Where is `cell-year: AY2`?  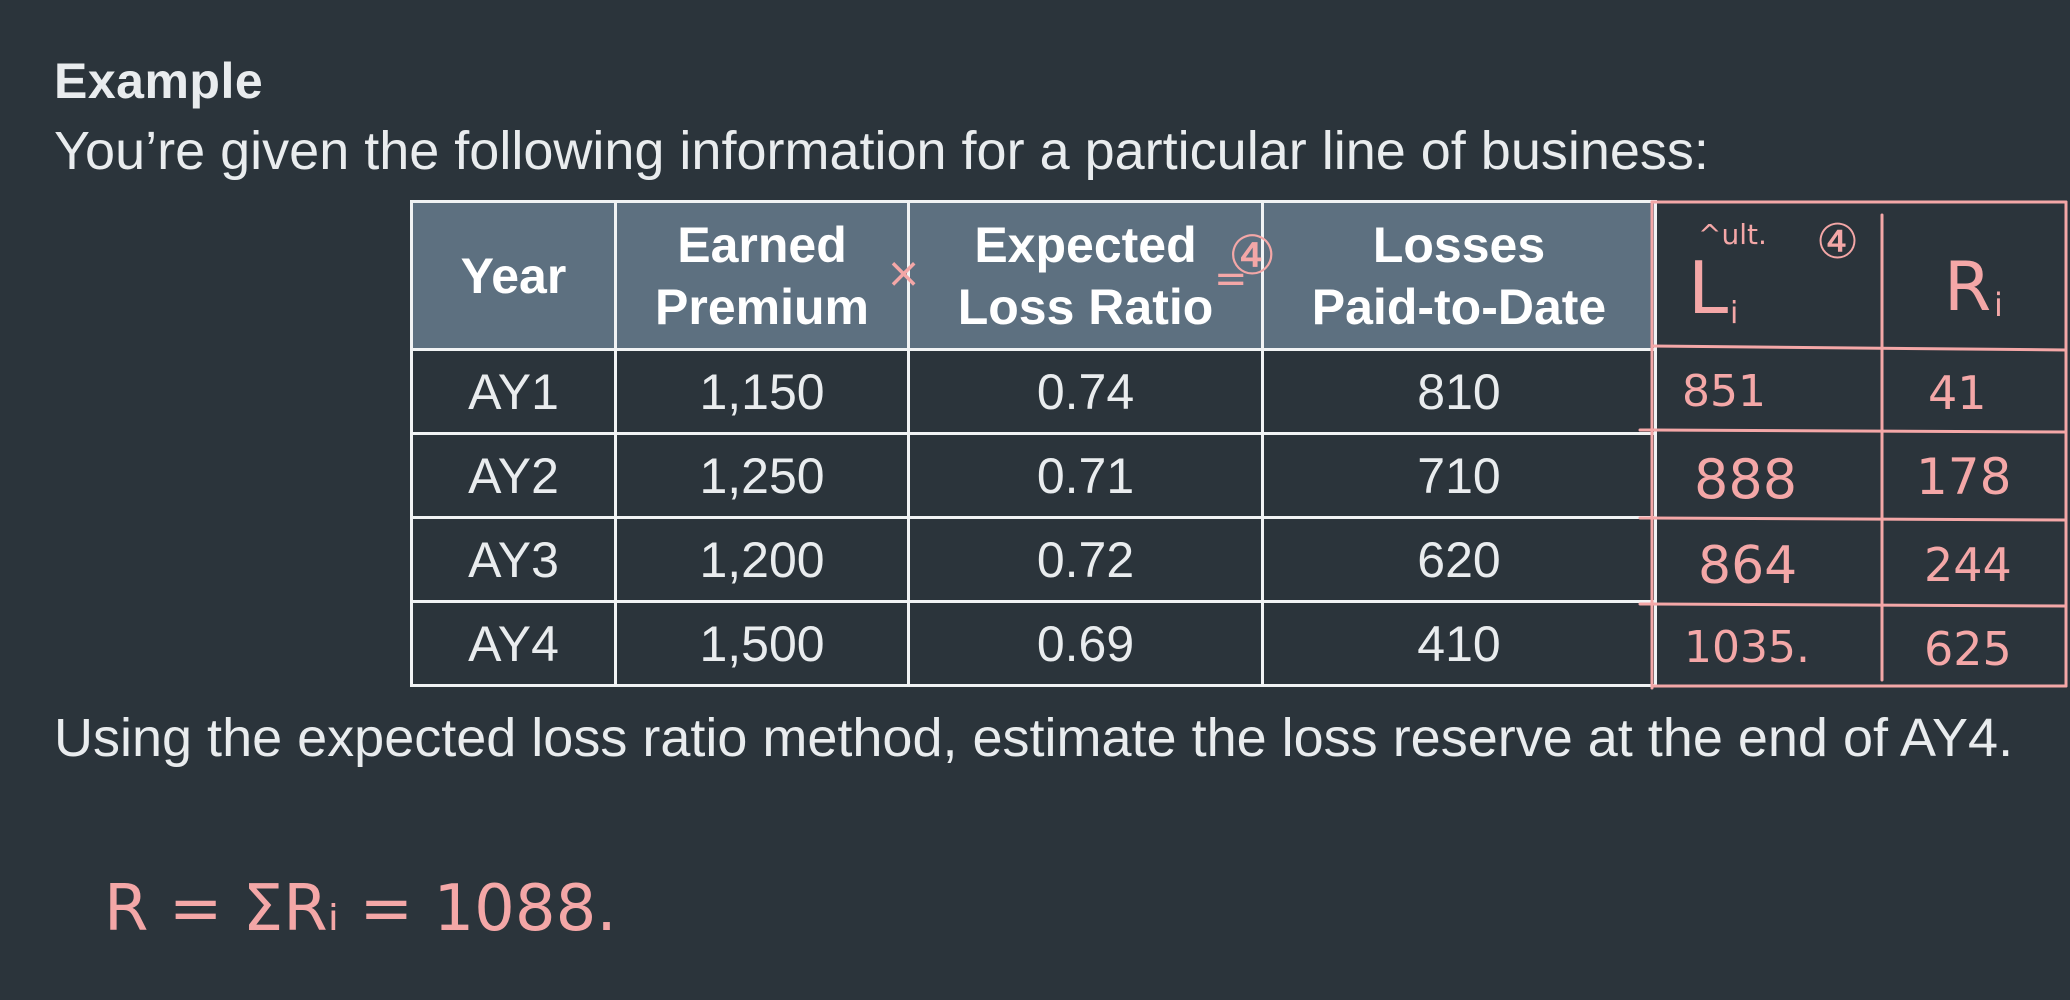 cell-year: AY2 is located at coordinates (513, 475).